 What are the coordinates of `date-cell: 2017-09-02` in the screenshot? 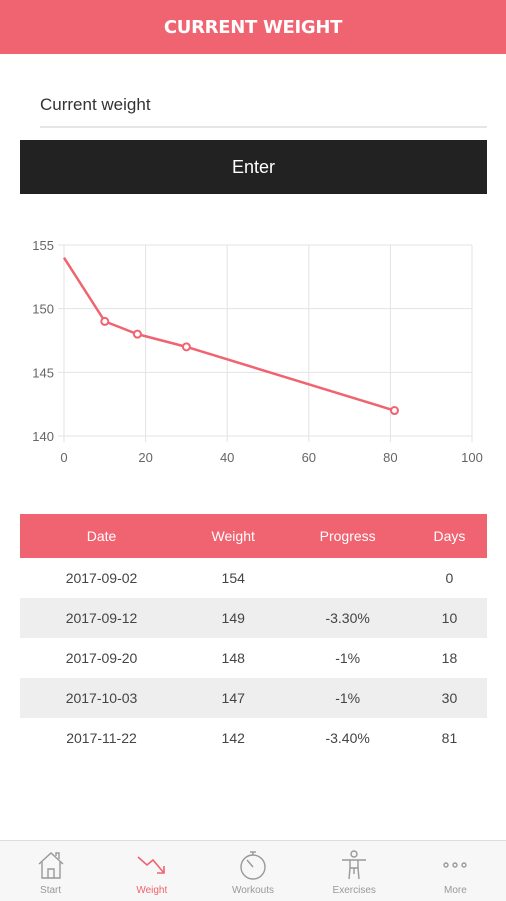 It's located at (101, 578).